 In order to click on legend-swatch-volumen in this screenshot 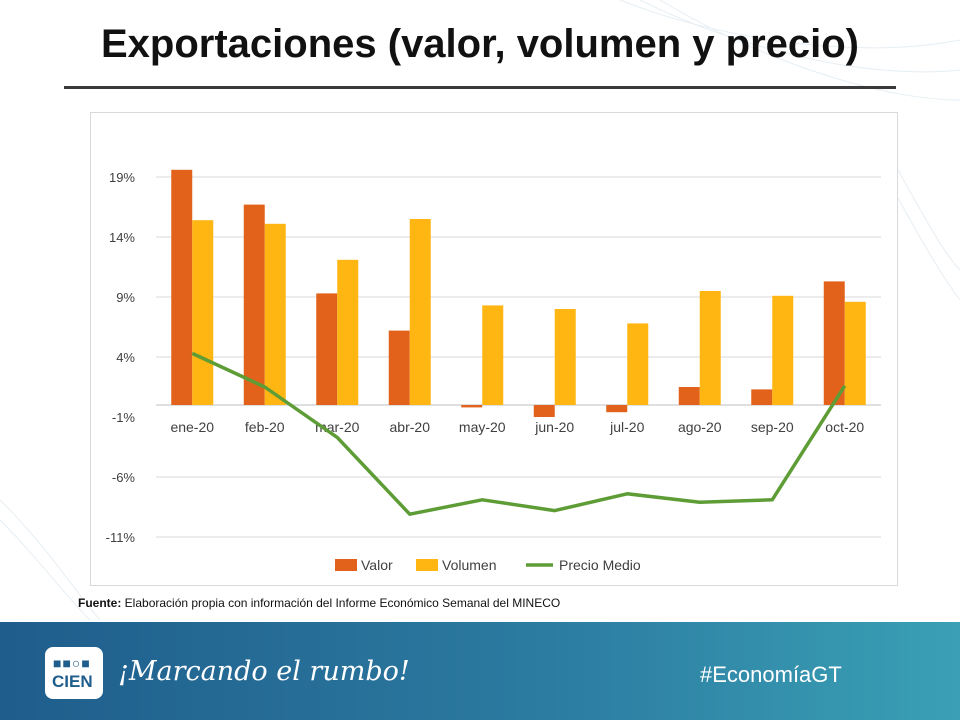, I will do `click(427, 565)`.